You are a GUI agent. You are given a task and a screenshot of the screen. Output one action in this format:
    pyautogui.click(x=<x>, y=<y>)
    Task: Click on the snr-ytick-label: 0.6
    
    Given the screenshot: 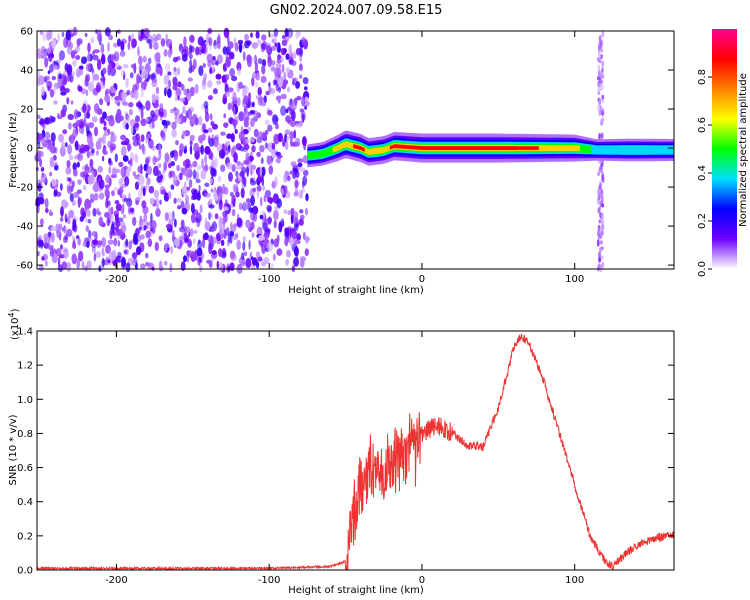 What is the action you would take?
    pyautogui.click(x=25, y=468)
    